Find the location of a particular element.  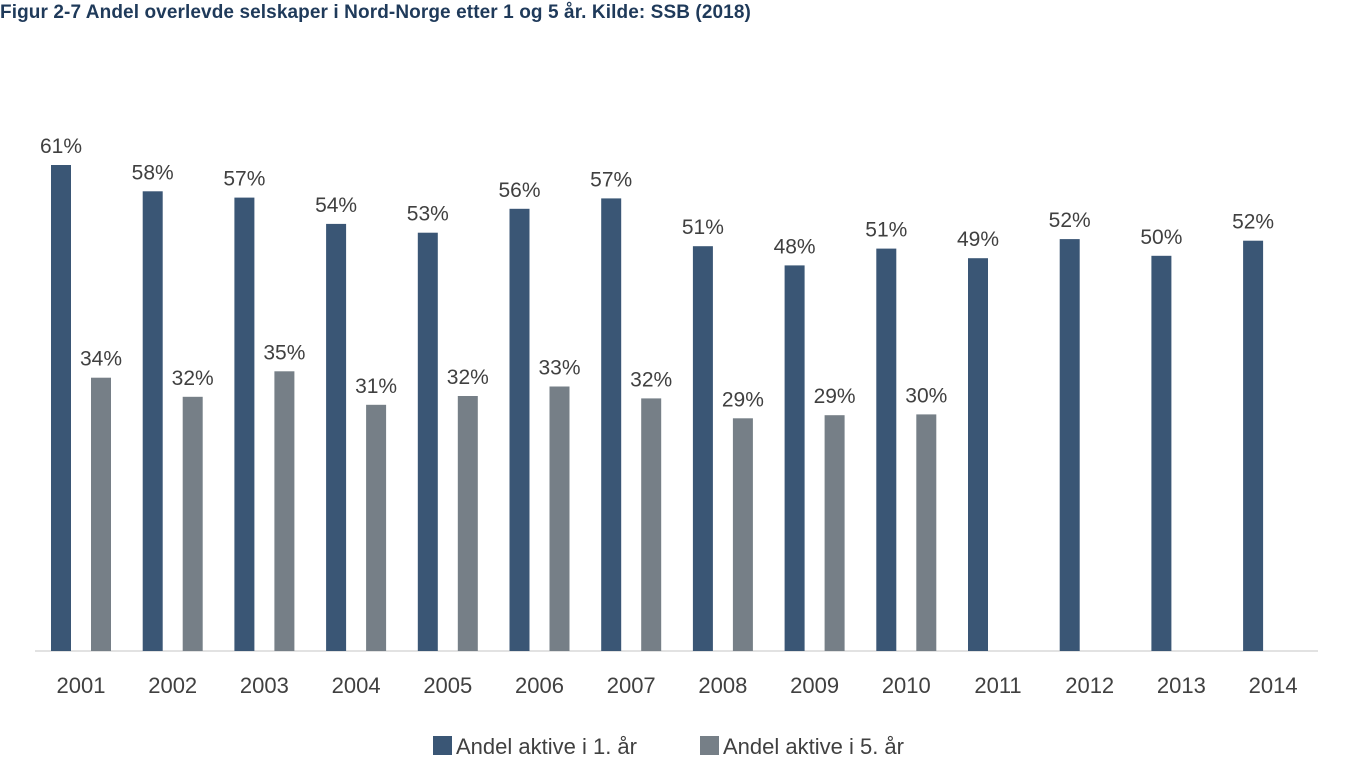

bar-year1-2004 is located at coordinates (336, 437).